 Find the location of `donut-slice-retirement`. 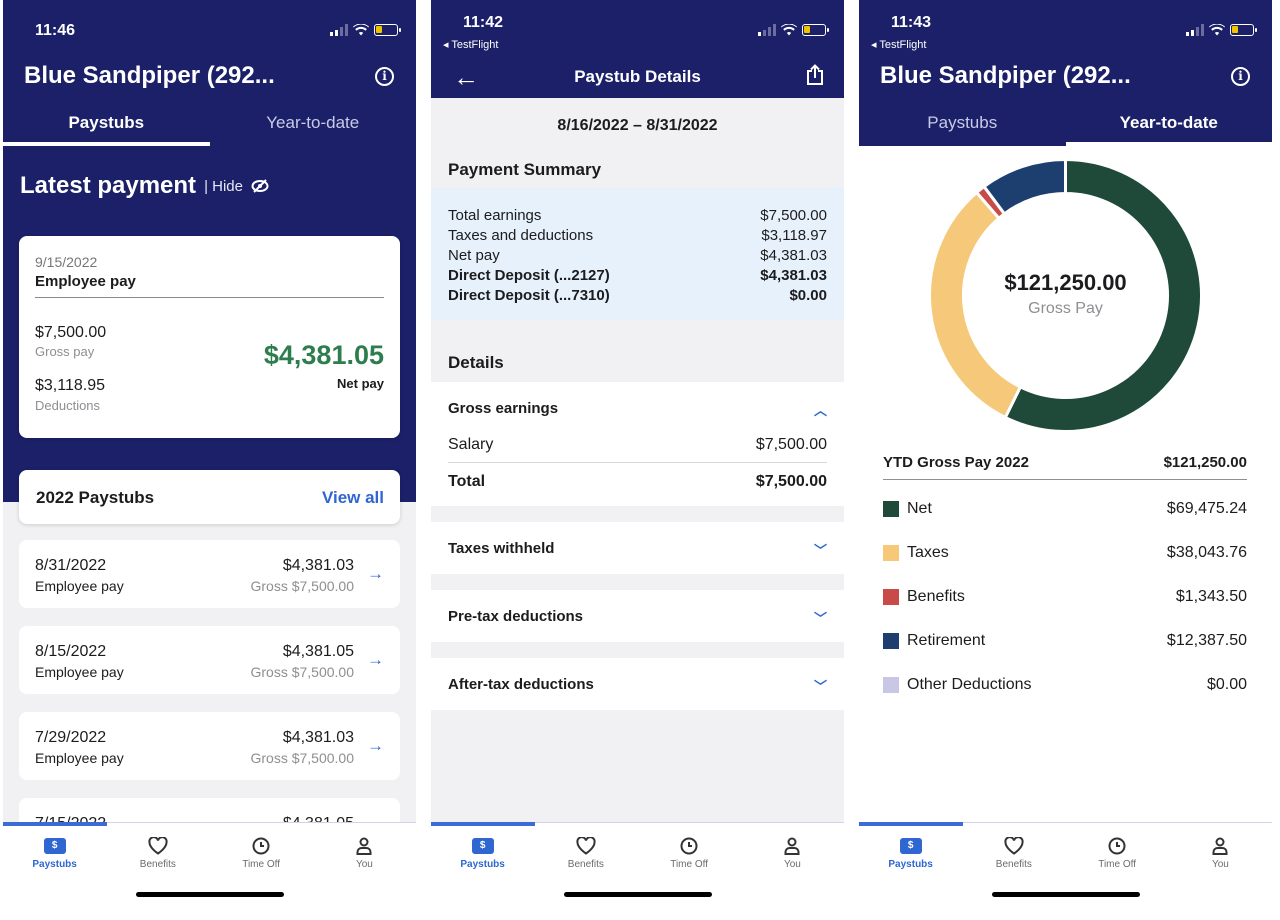

donut-slice-retirement is located at coordinates (1024, 186).